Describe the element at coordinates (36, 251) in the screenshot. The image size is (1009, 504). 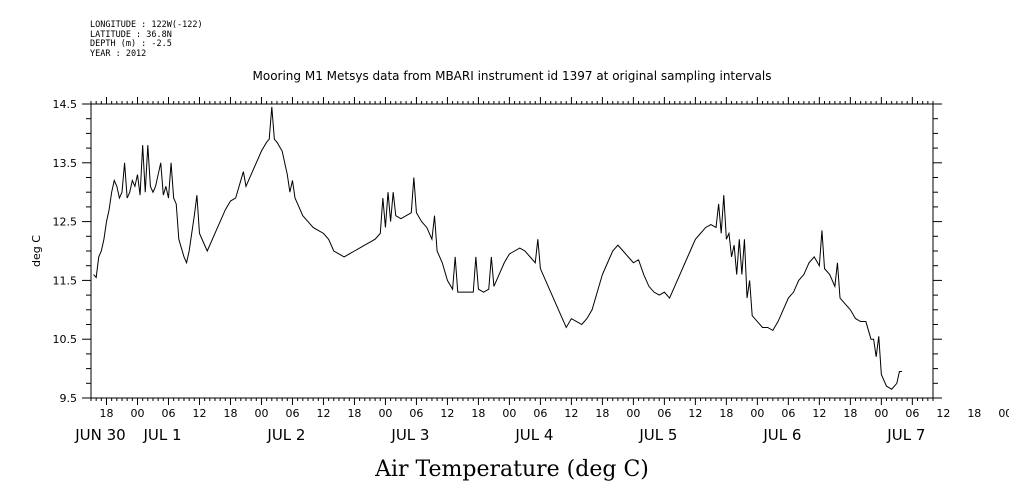
I see `y-axis-label: deg C` at that location.